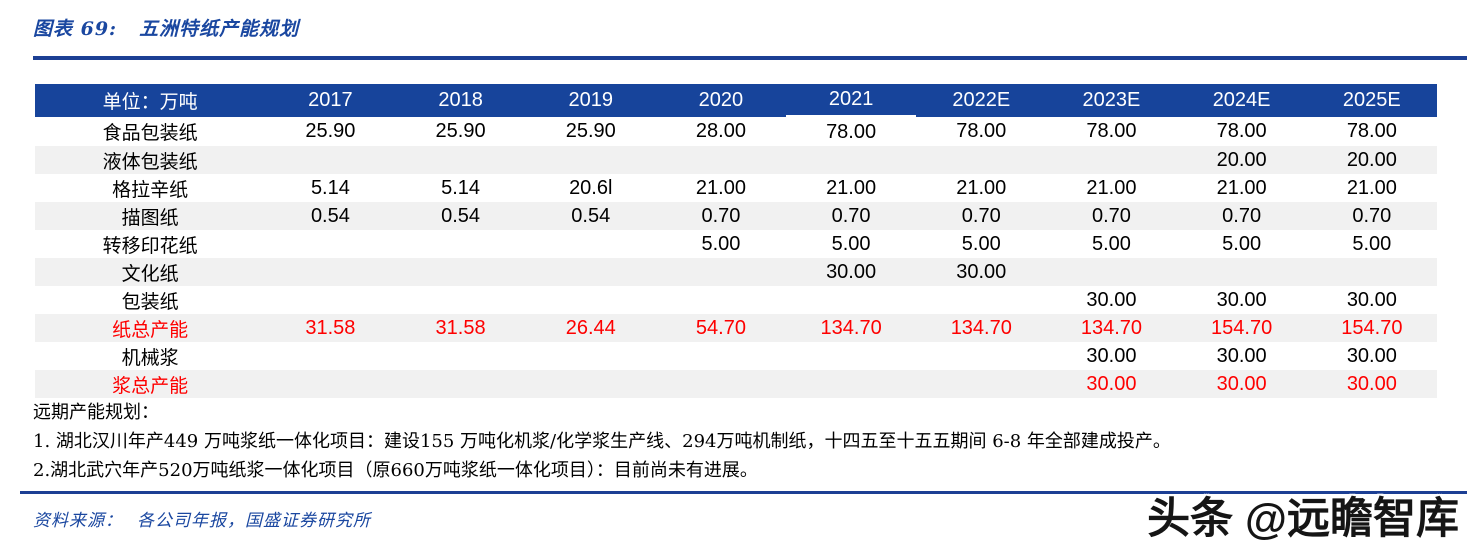 This screenshot has height=548, width=1467. I want to click on year-header-2019: 2019, so click(590, 100).